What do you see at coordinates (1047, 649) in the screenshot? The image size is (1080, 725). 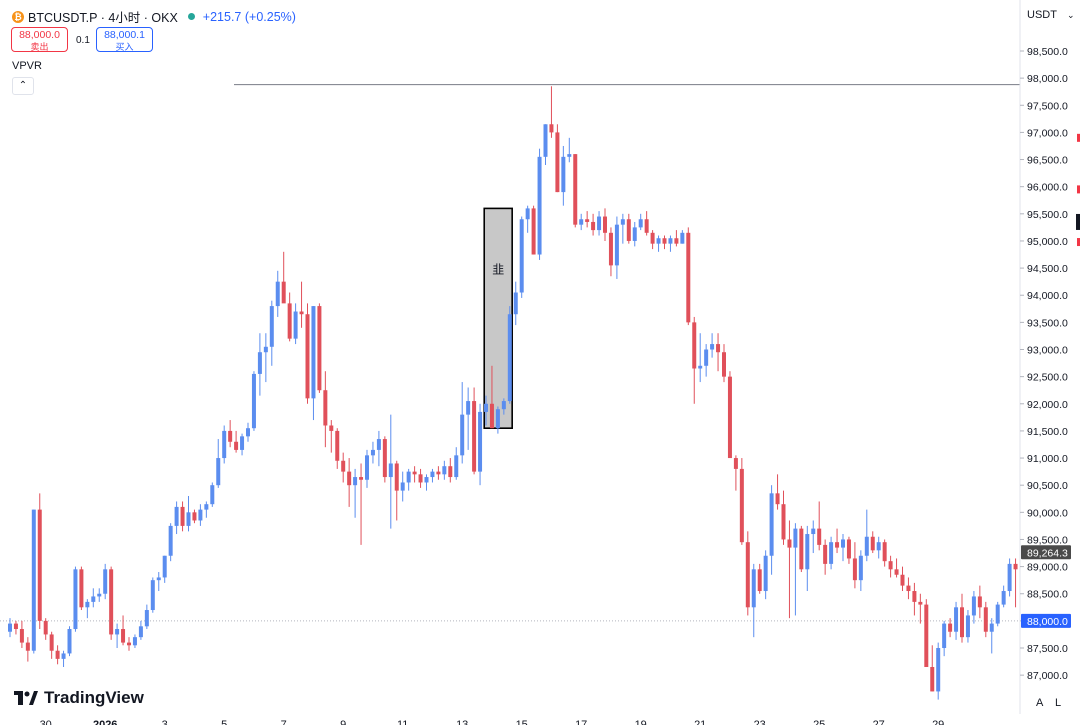 I see `y-tick-label: 87,500.0` at bounding box center [1047, 649].